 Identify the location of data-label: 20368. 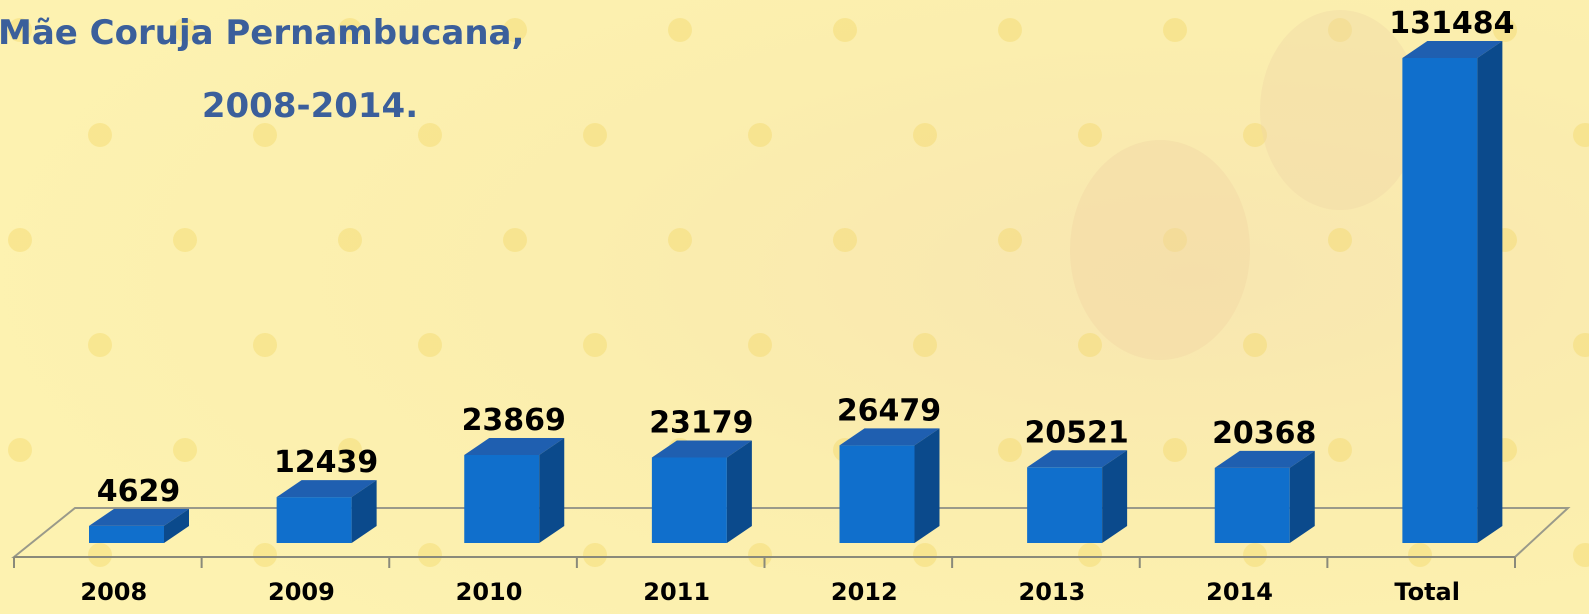
(1264, 433).